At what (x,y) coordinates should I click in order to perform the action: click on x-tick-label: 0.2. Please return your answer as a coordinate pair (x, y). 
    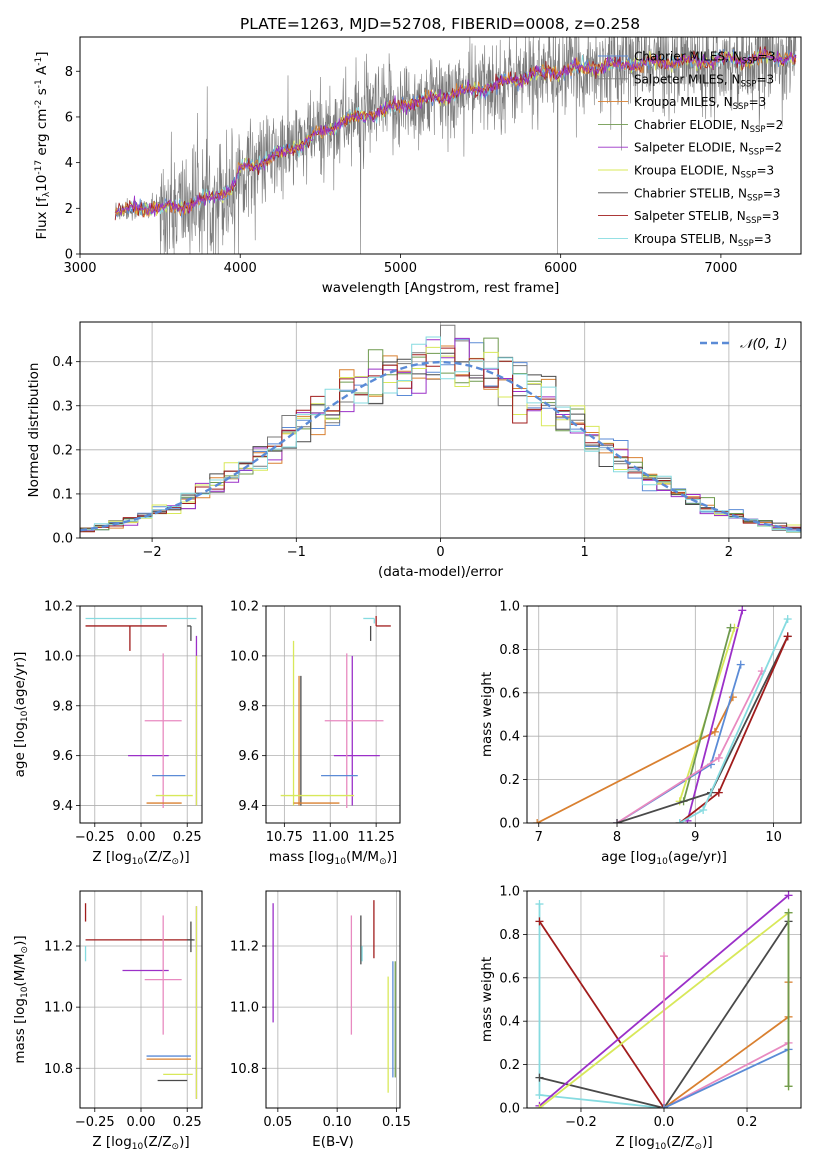
    Looking at the image, I should click on (747, 1122).